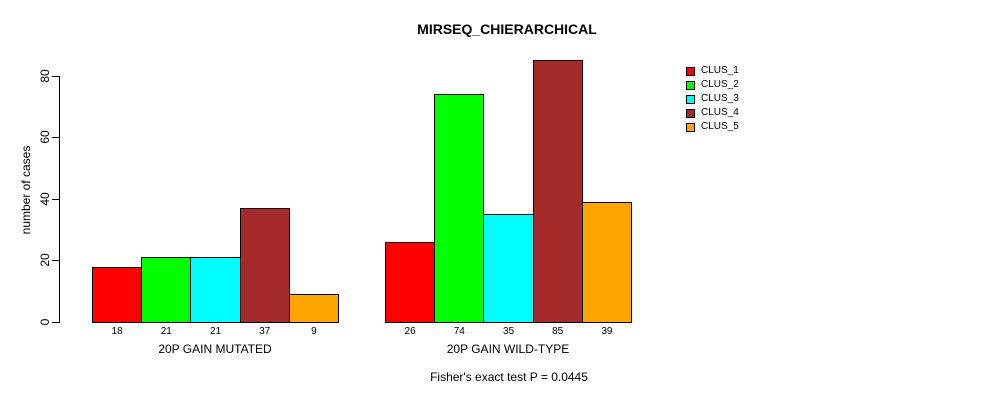  What do you see at coordinates (720, 98) in the screenshot?
I see `legend-item-label: CLUS_3` at bounding box center [720, 98].